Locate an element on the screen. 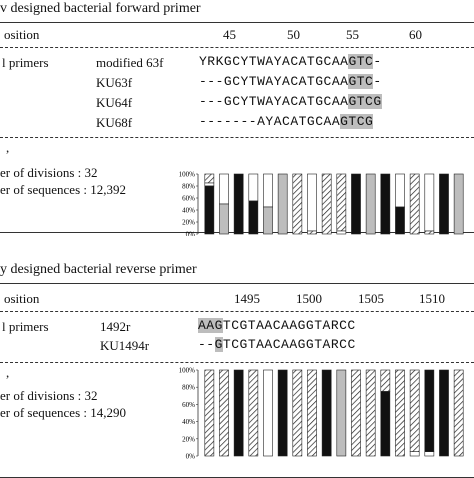  position-number: 1500 is located at coordinates (309, 298).